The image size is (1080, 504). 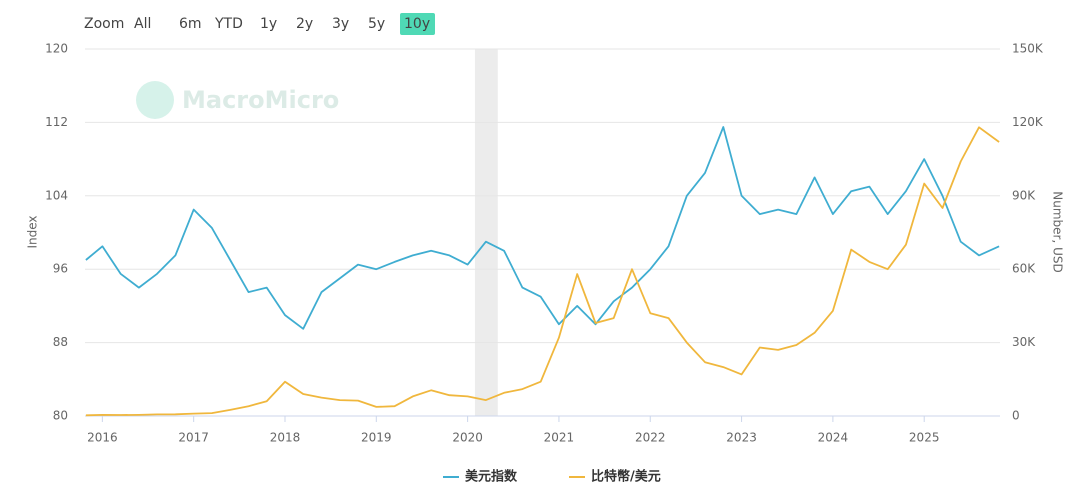 I want to click on y2-tick-label: 30K, so click(x=1024, y=342).